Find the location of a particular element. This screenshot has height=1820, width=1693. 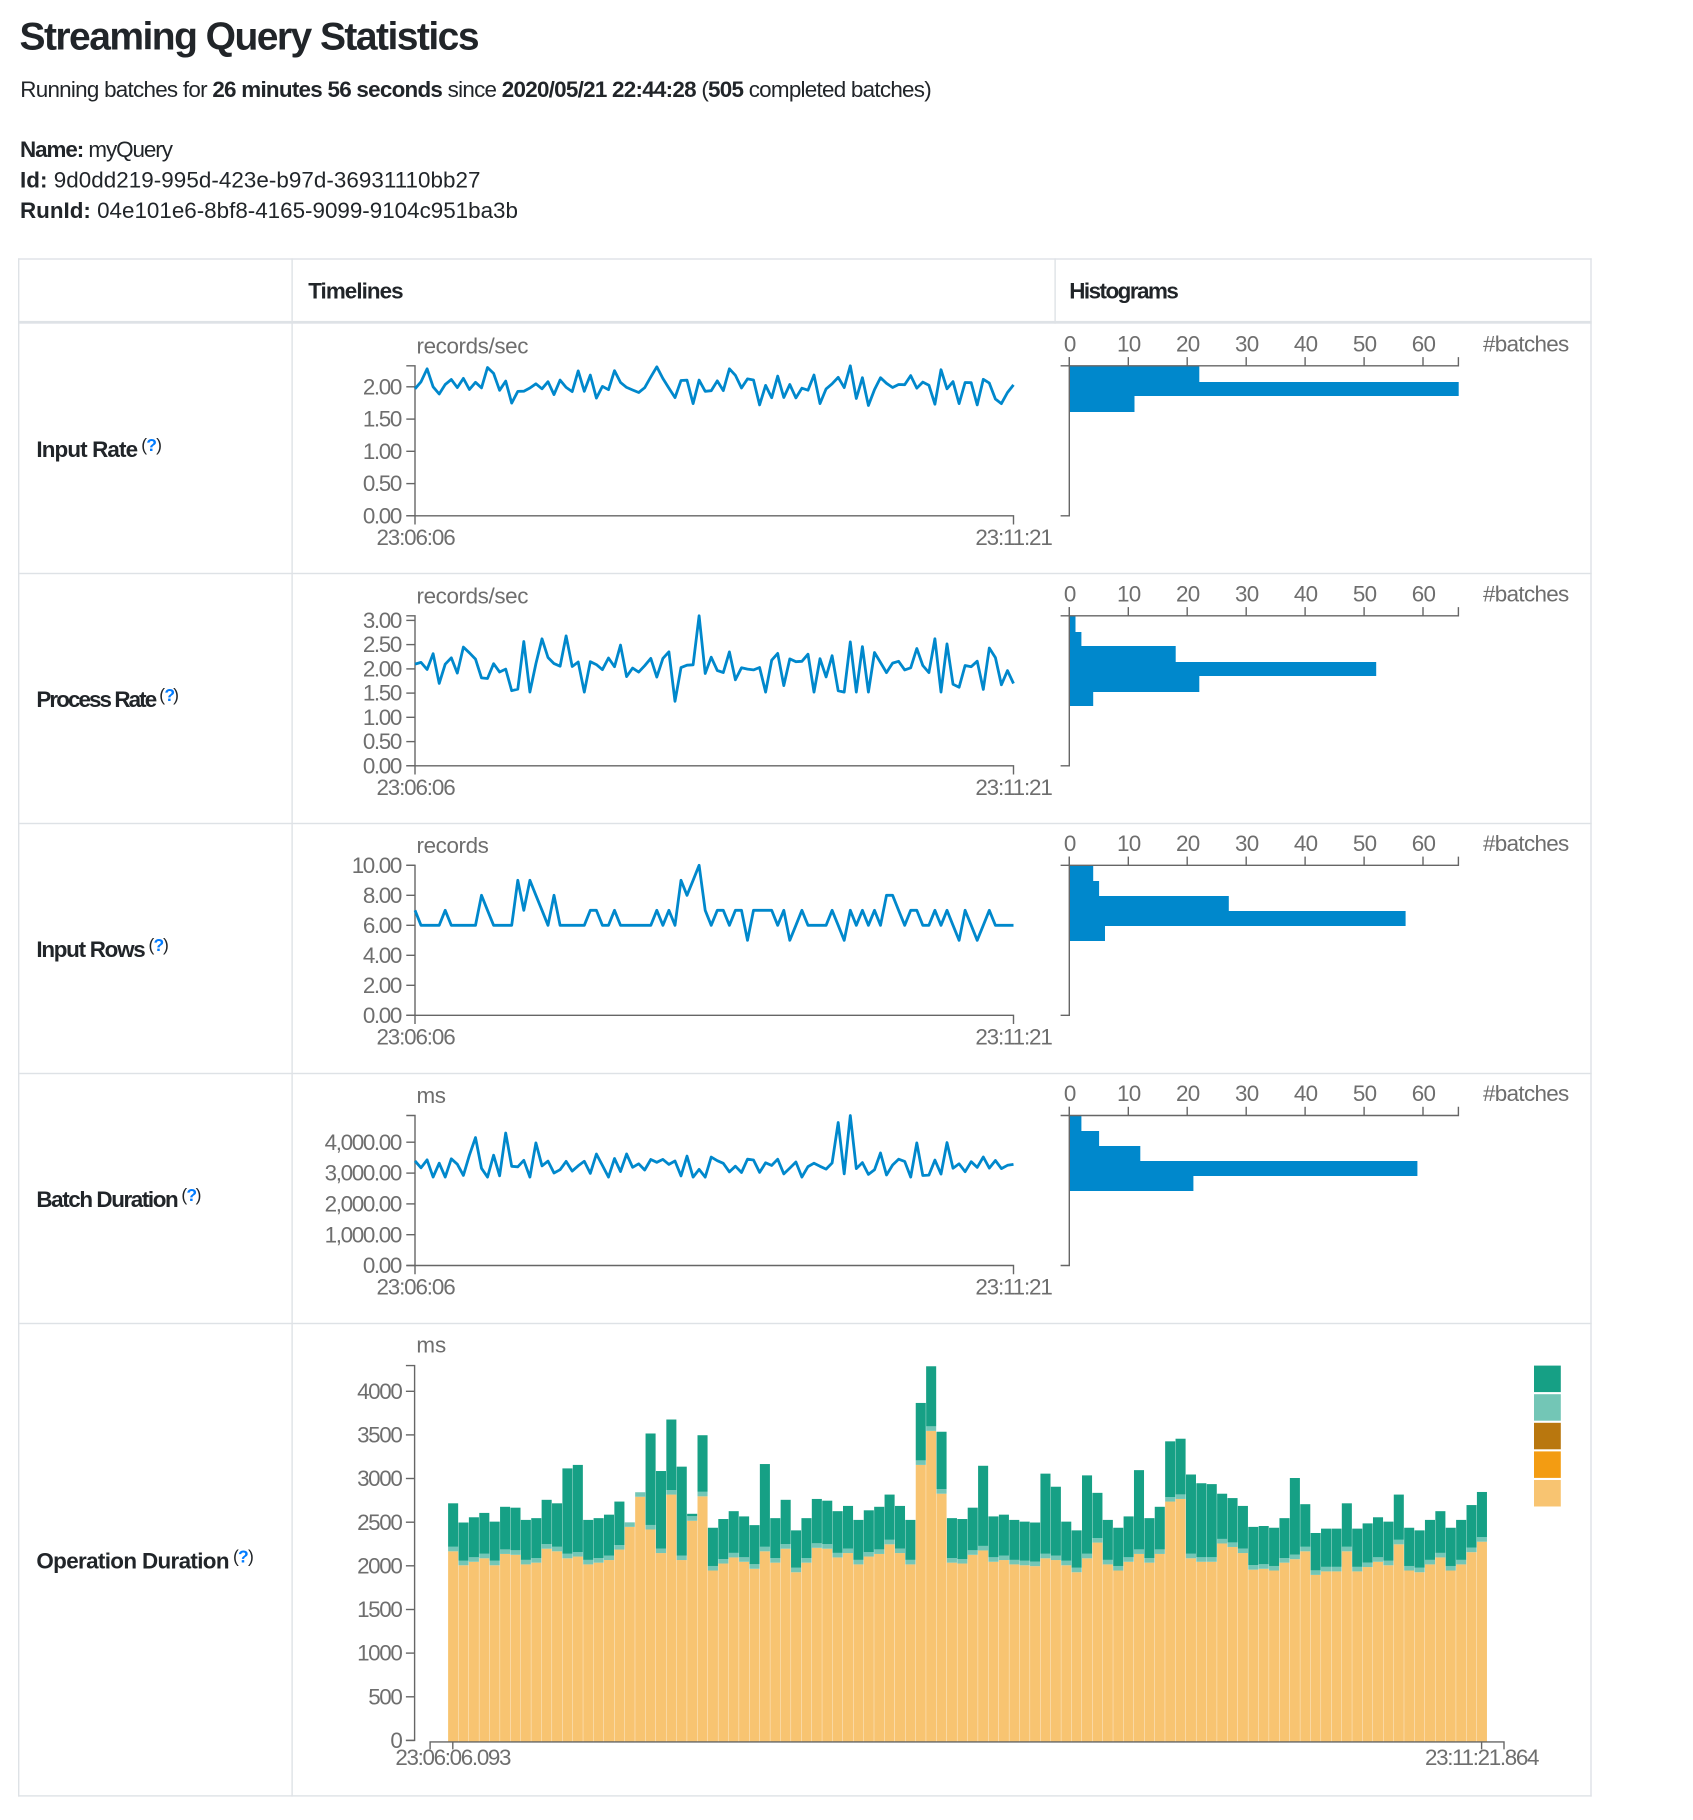

svg-text: 4000 is located at coordinates (379, 1391).